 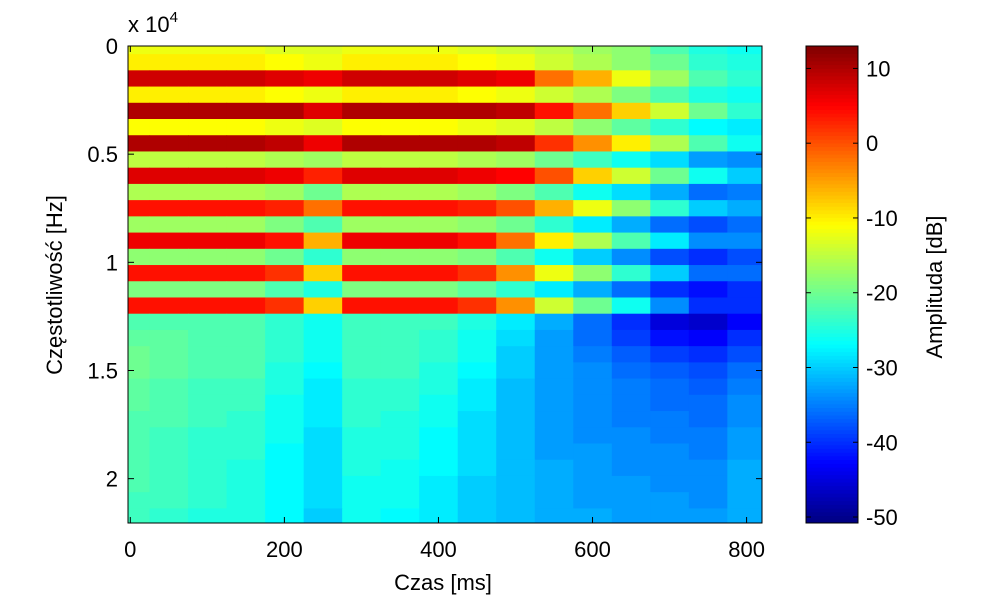 I want to click on x-tick-label: 600, so click(x=592, y=549).